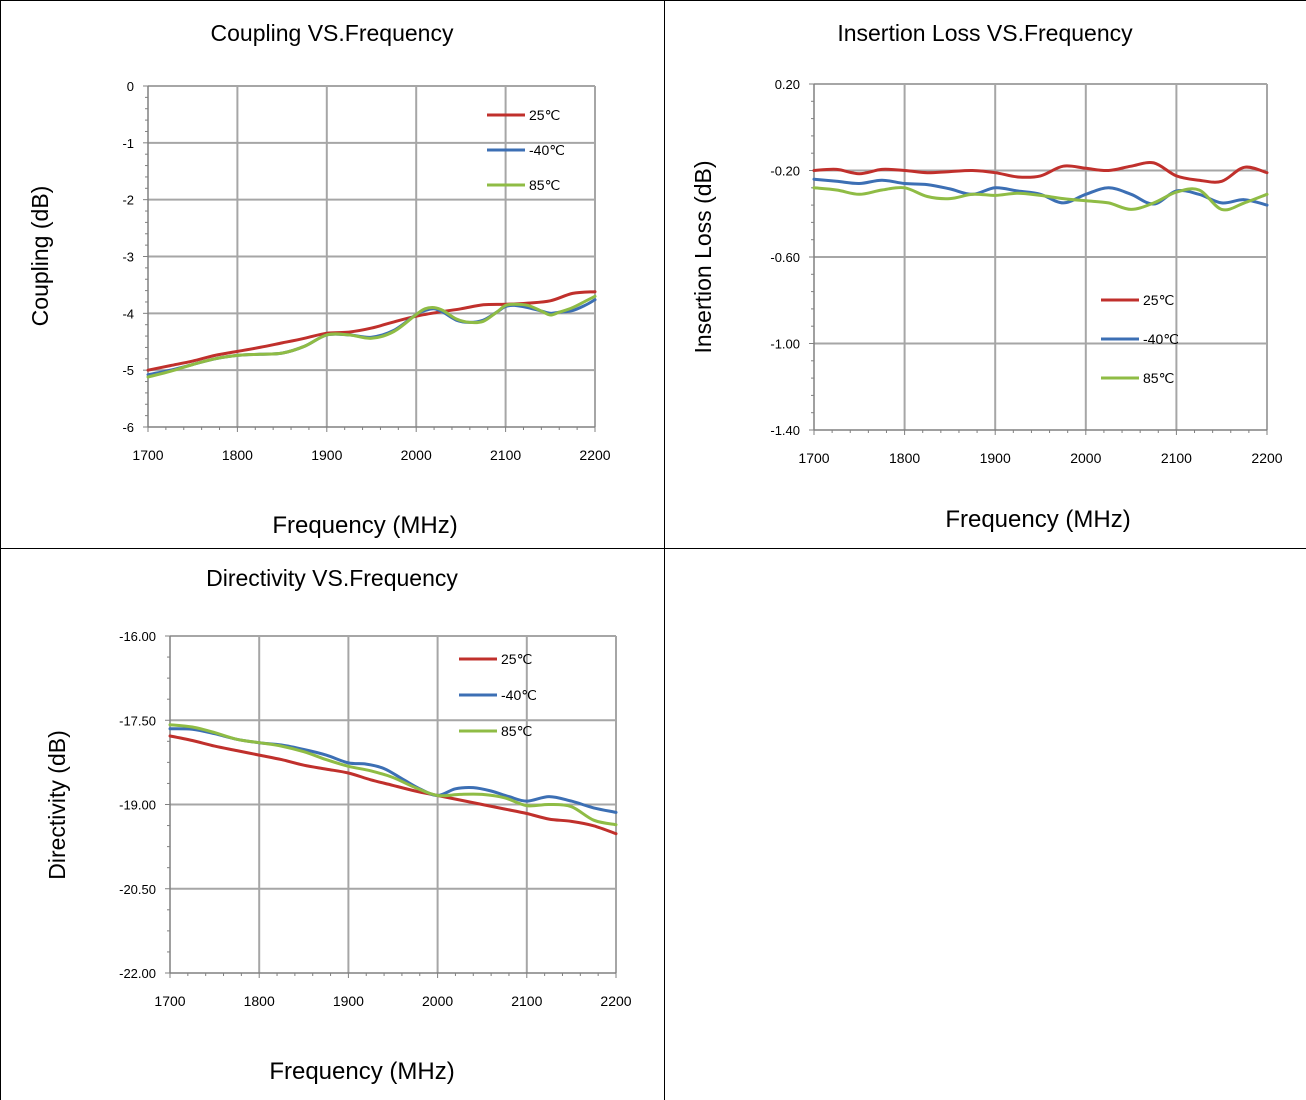  I want to click on chart-title: Coupling VS.Frequency, so click(332, 33).